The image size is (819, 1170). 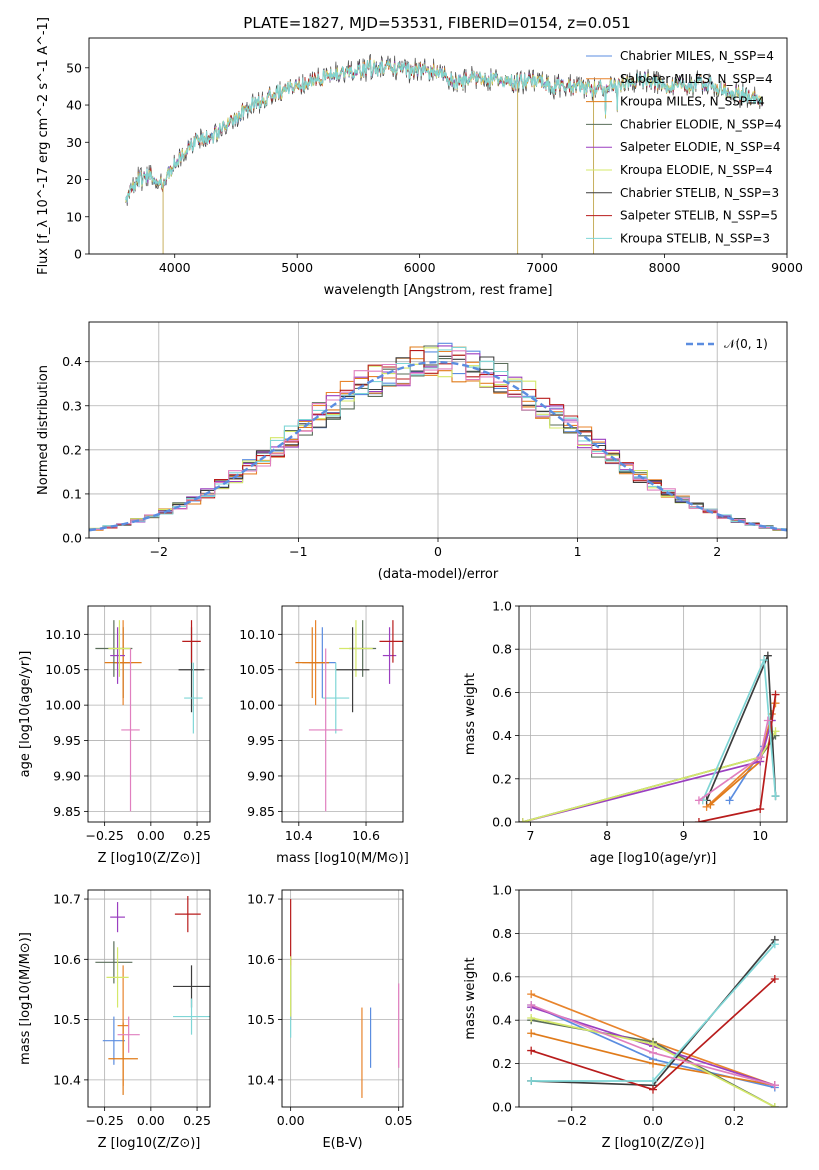 What do you see at coordinates (438, 551) in the screenshot?
I see `x-tick-label: 0` at bounding box center [438, 551].